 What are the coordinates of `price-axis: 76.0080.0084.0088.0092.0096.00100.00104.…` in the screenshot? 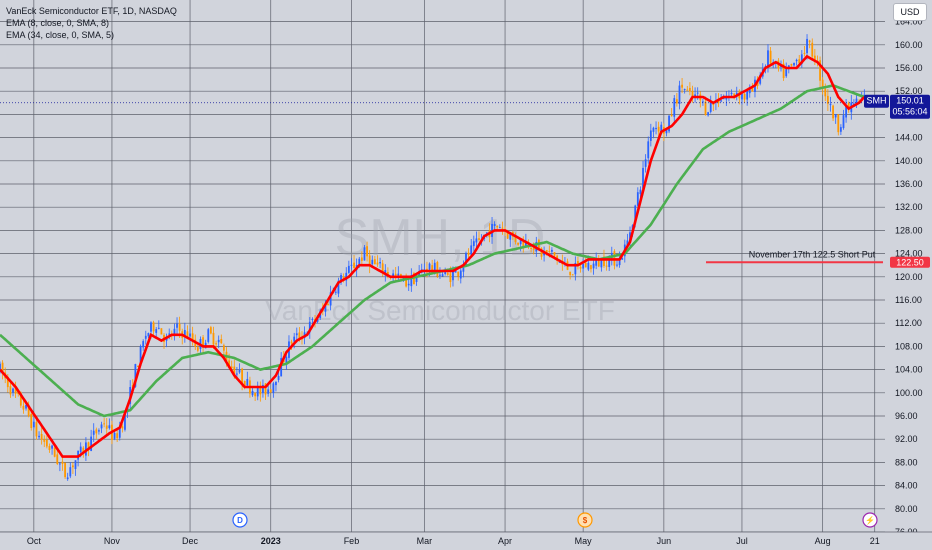 It's located at (910, 275).